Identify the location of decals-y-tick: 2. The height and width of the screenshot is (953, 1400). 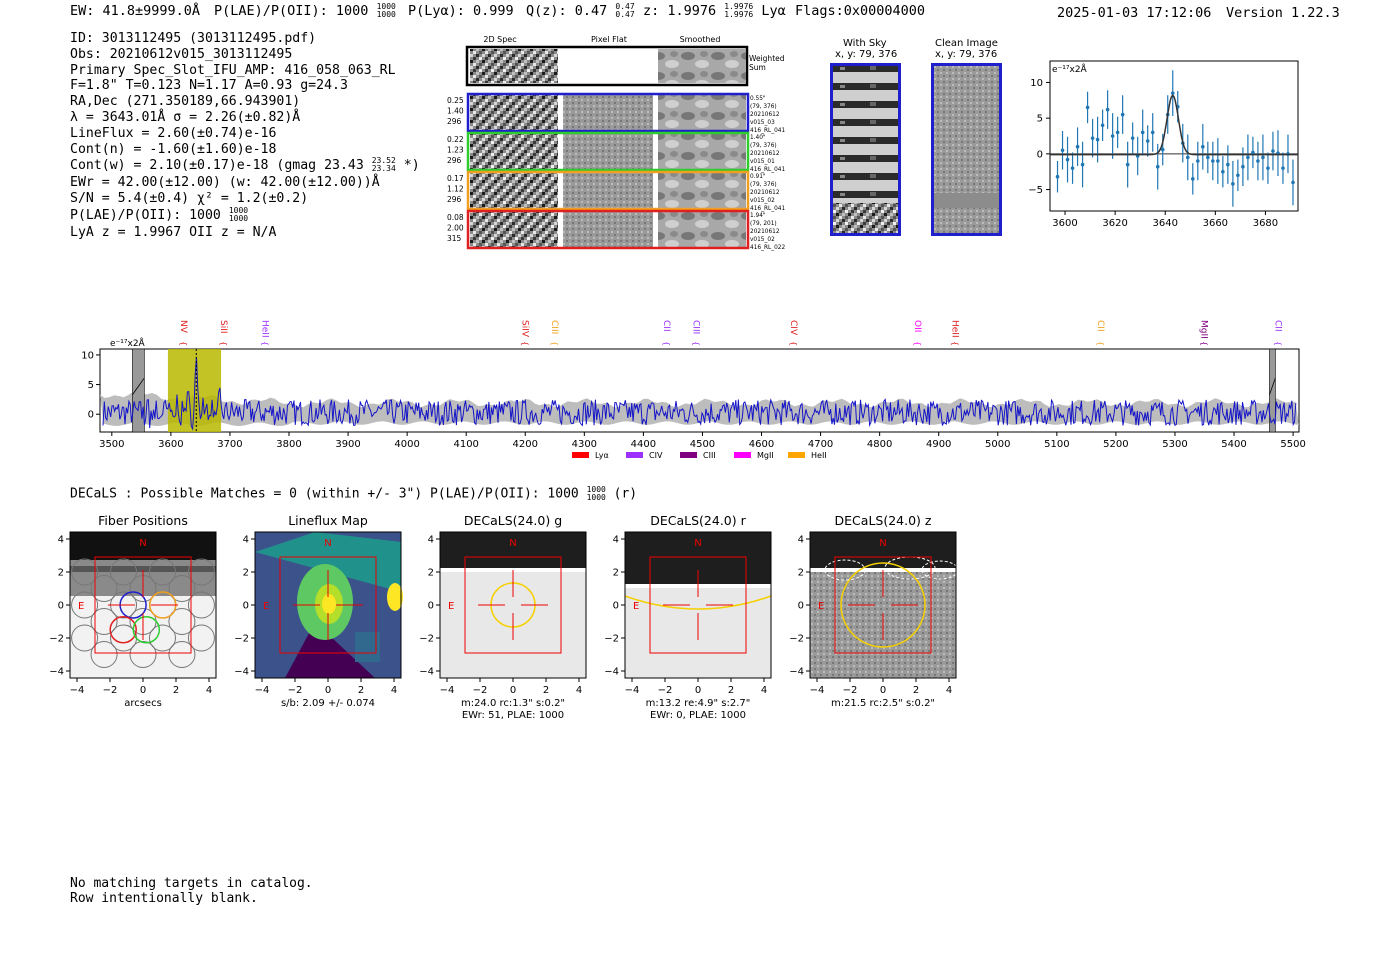
(801, 573).